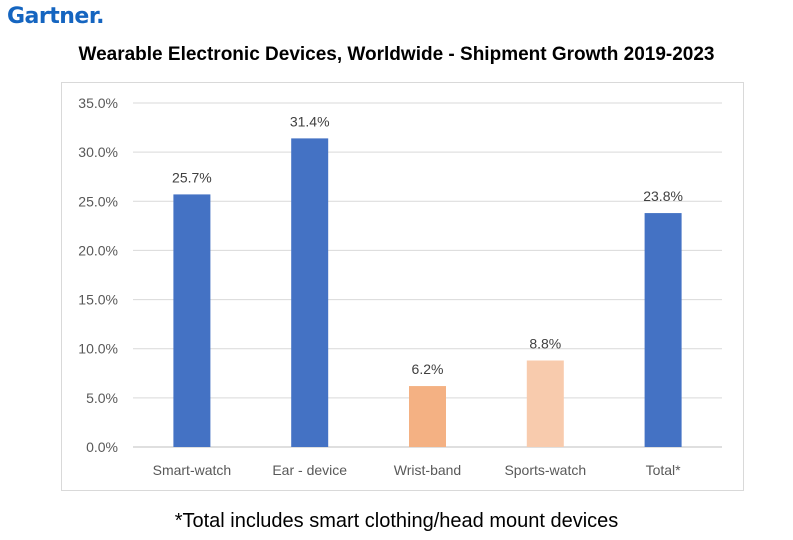 Image resolution: width=793 pixels, height=540 pixels. What do you see at coordinates (428, 369) in the screenshot?
I see `data-label: 6.2%` at bounding box center [428, 369].